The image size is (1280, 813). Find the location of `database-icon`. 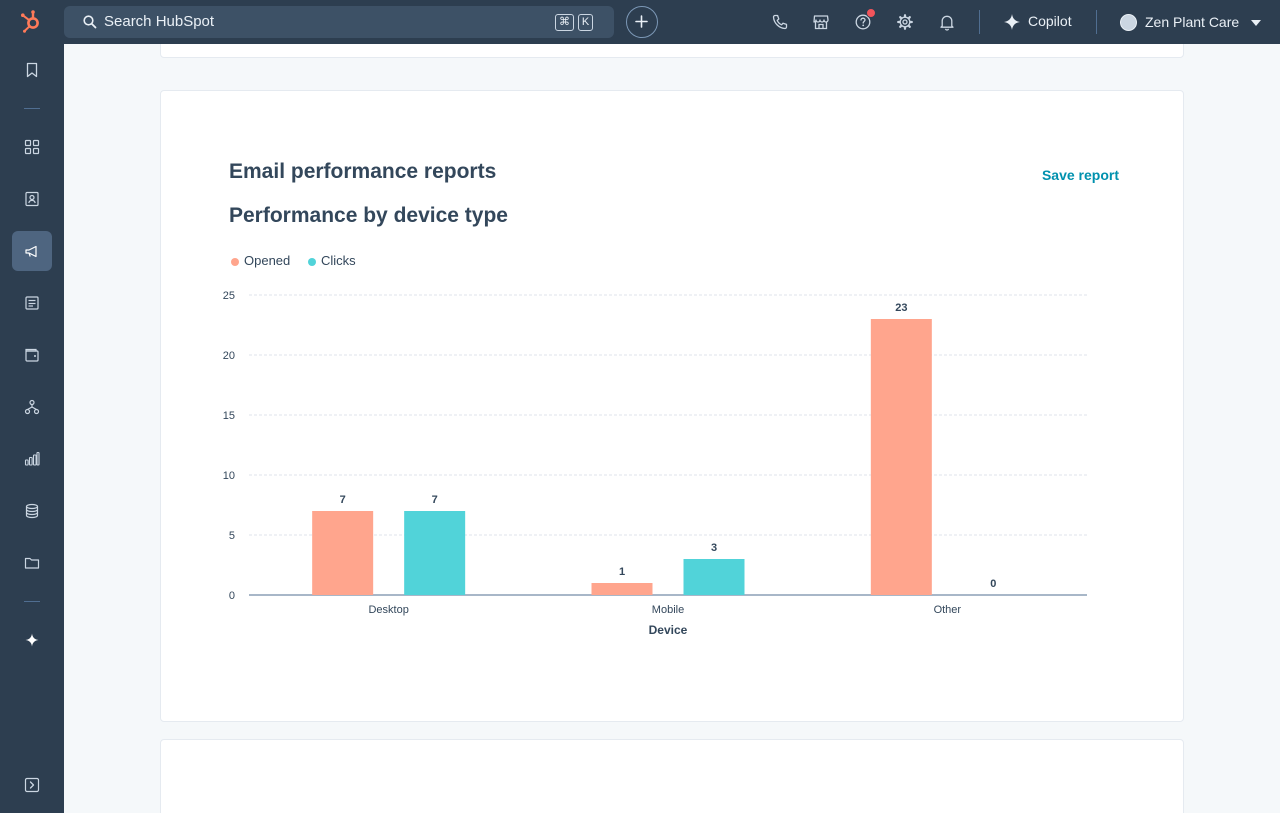

database-icon is located at coordinates (32, 511).